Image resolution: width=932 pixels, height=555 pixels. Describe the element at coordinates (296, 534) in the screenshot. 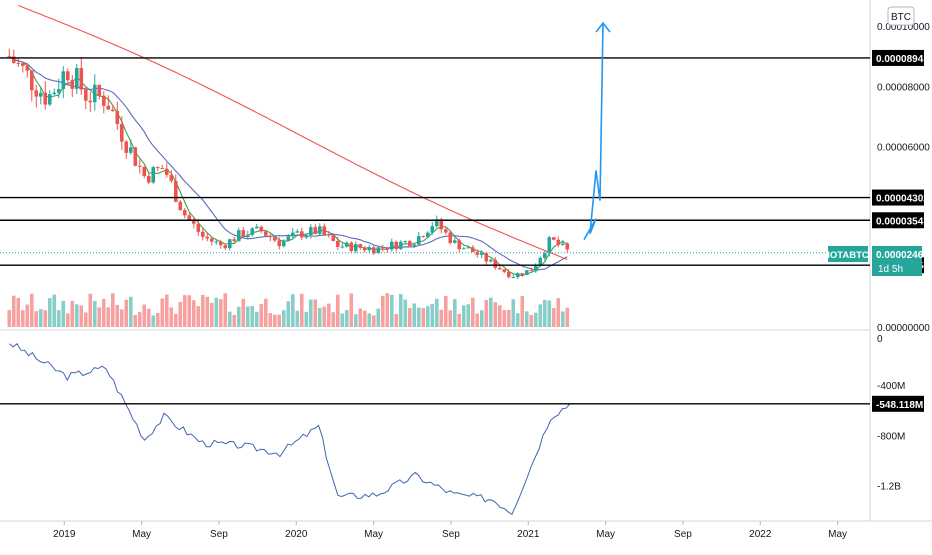

I see `time-tick-label: 2020` at that location.